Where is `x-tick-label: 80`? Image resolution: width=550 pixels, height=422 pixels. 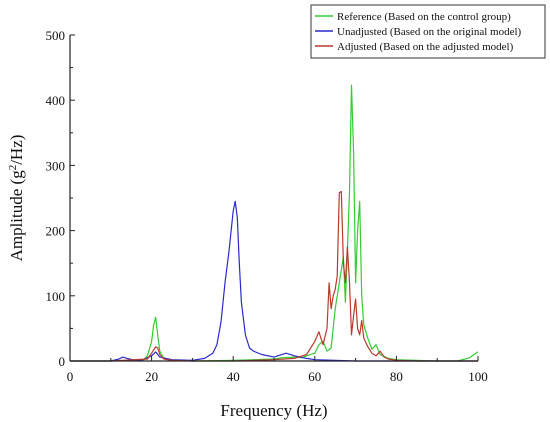 x-tick-label: 80 is located at coordinates (396, 376).